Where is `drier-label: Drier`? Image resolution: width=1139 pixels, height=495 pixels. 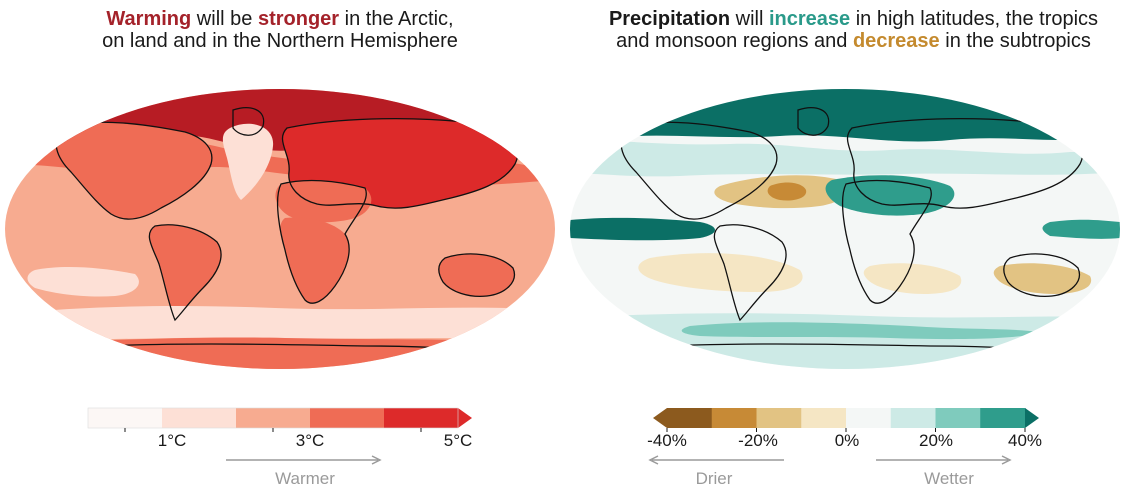 drier-label: Drier is located at coordinates (714, 478).